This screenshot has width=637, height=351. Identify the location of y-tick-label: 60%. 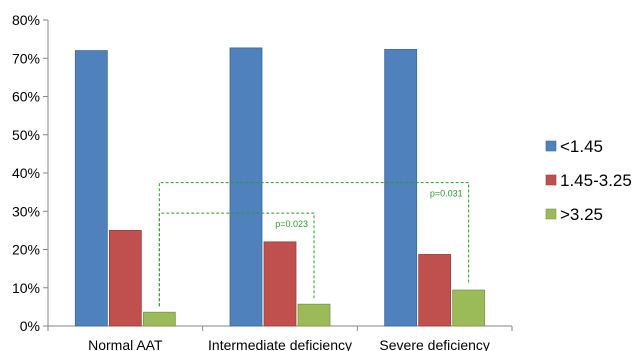
(26, 97).